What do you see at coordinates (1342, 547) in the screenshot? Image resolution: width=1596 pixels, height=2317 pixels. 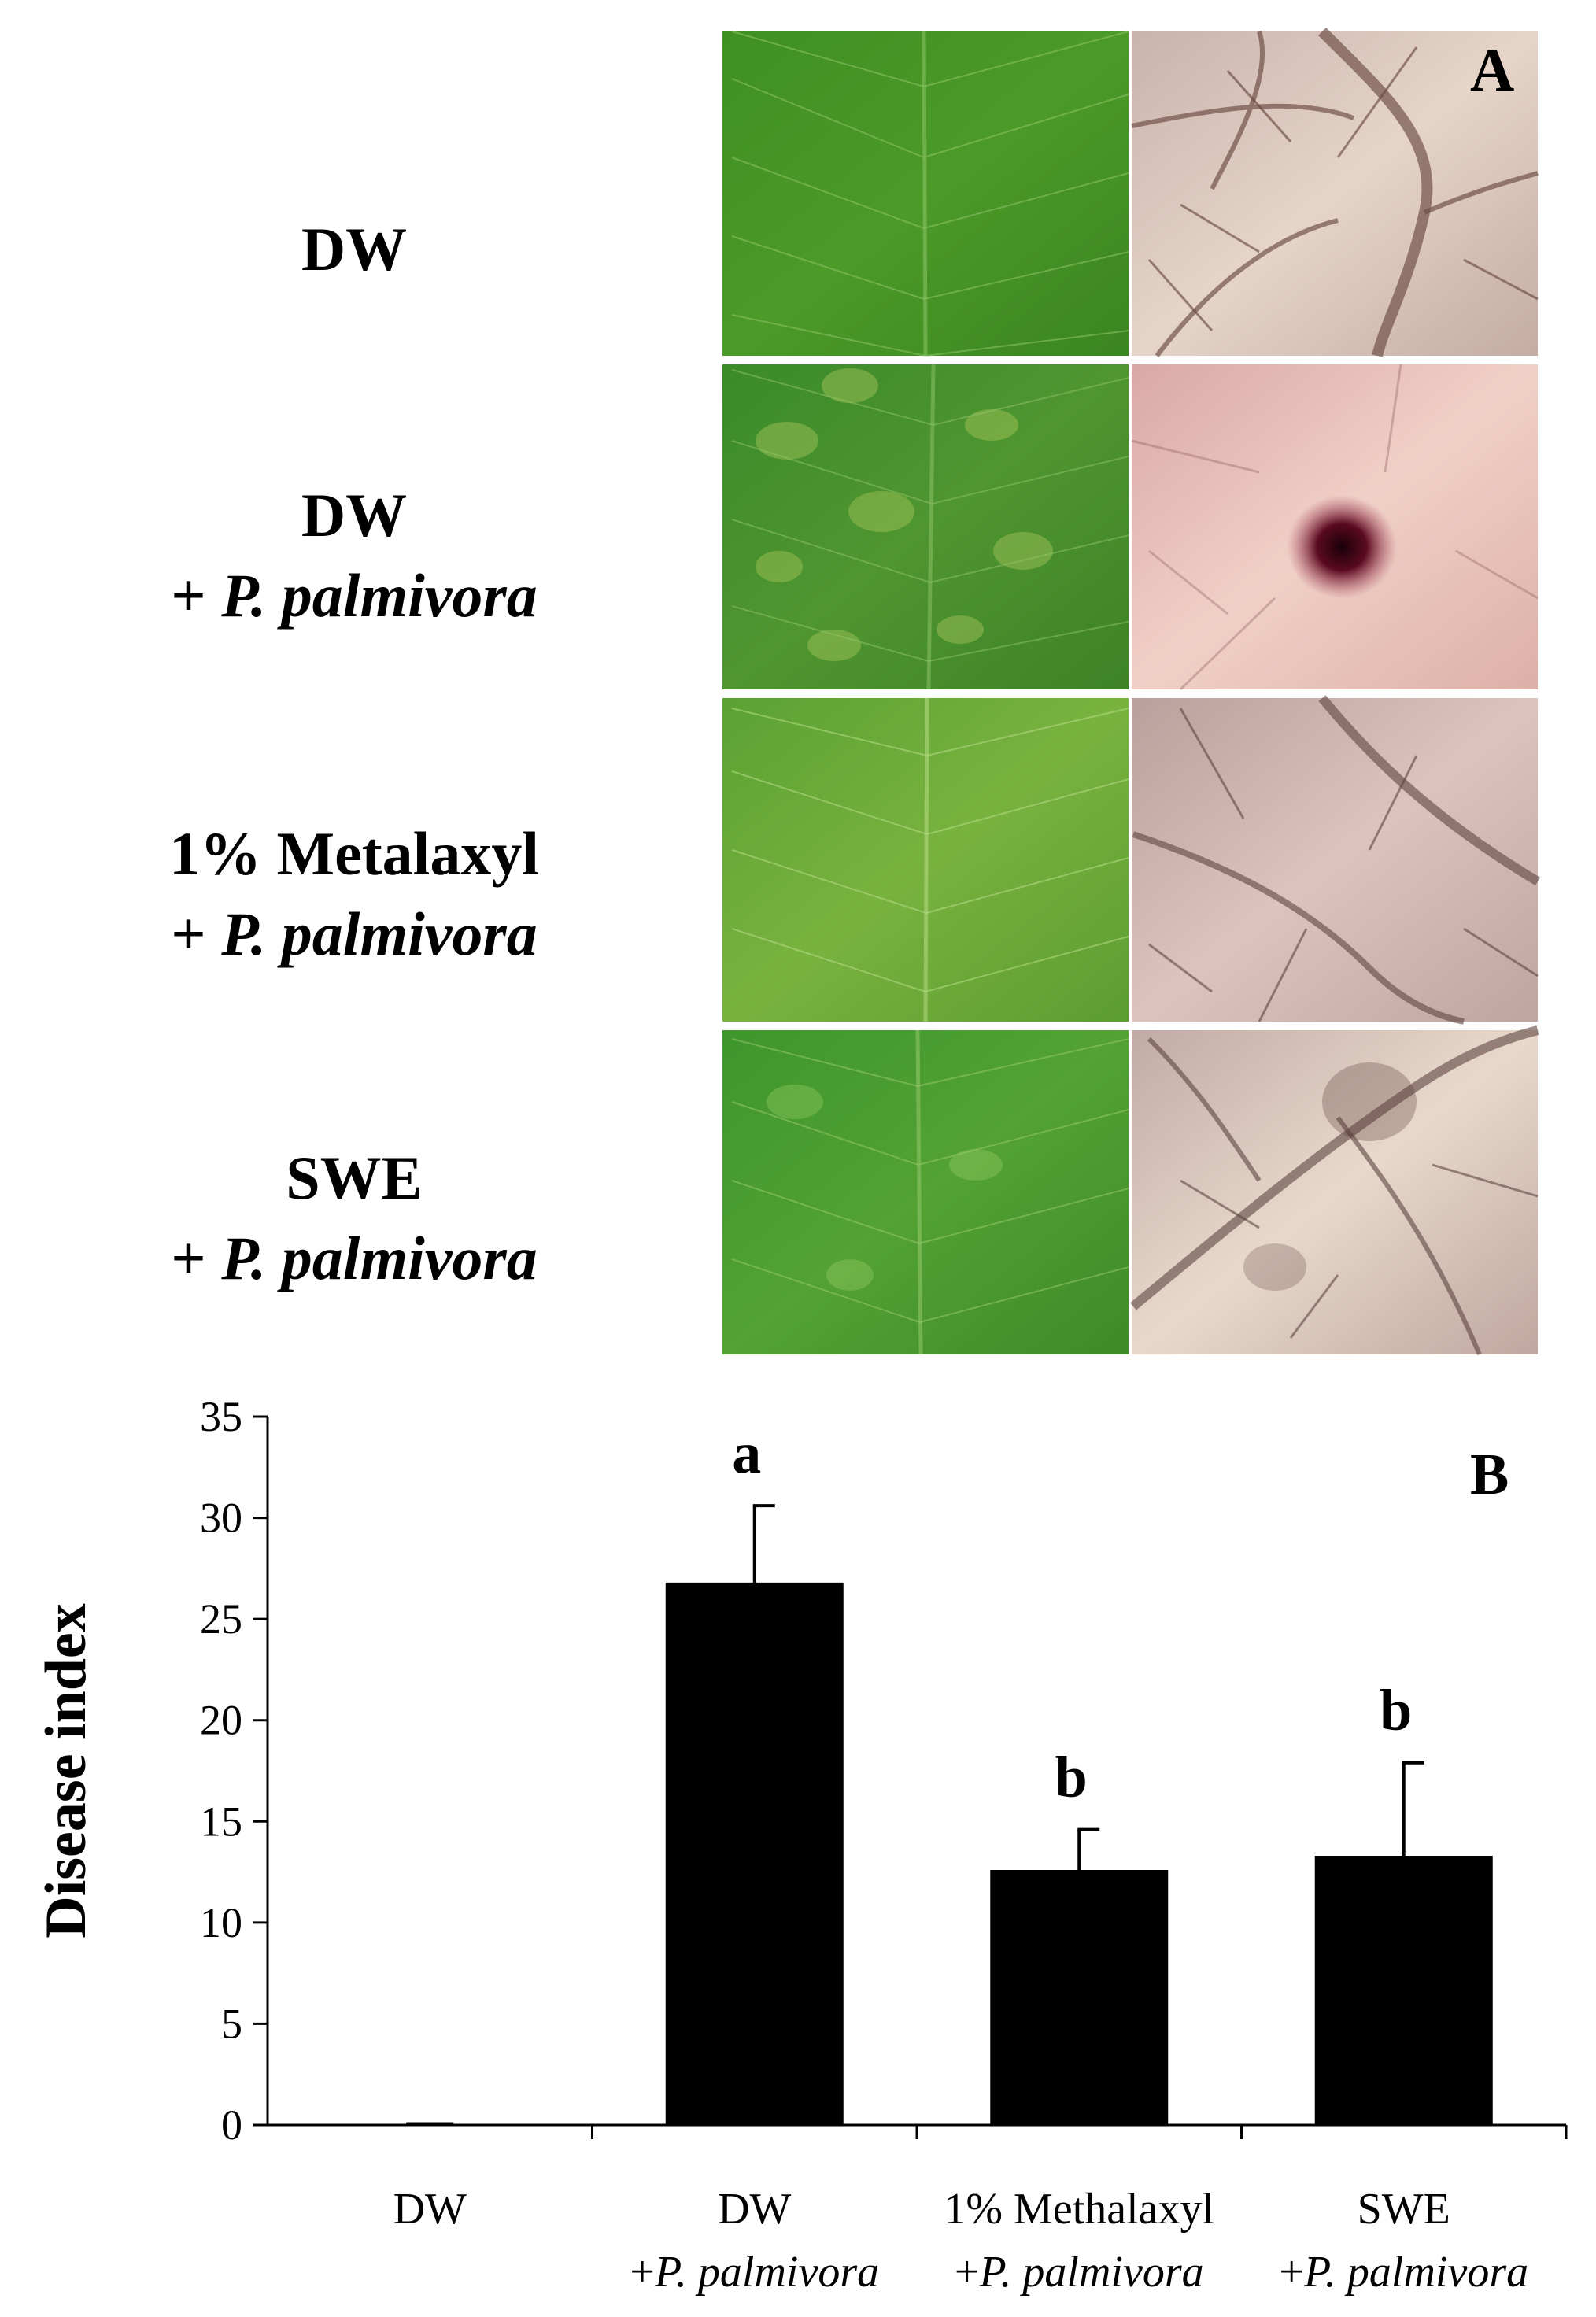 I see `lesion-stain` at bounding box center [1342, 547].